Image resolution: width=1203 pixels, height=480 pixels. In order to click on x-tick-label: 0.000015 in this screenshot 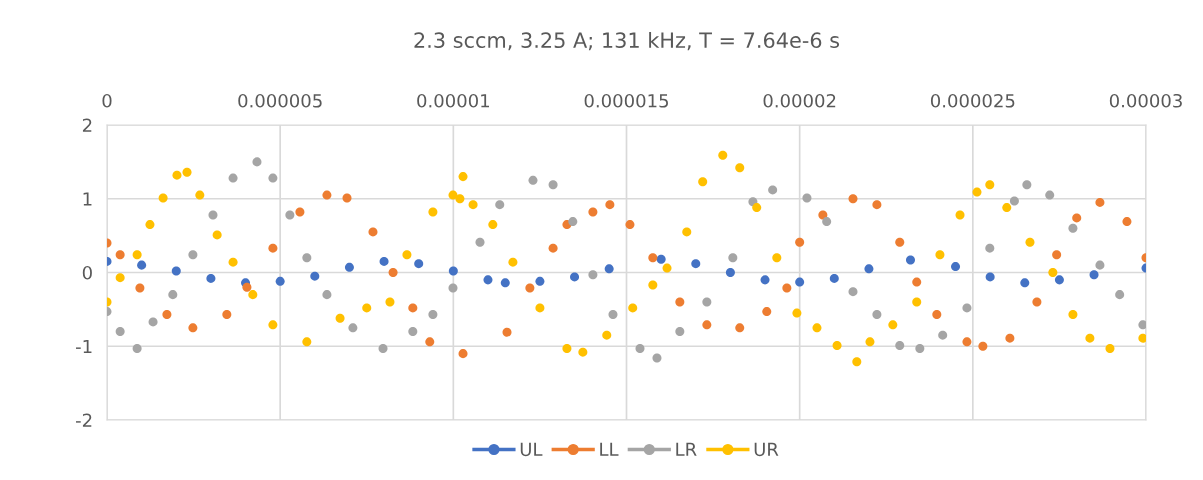, I will do `click(626, 100)`.